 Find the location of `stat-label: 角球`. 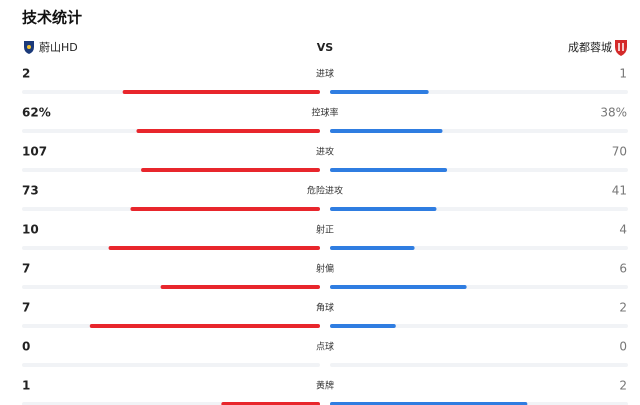

stat-label: 角球 is located at coordinates (325, 308).